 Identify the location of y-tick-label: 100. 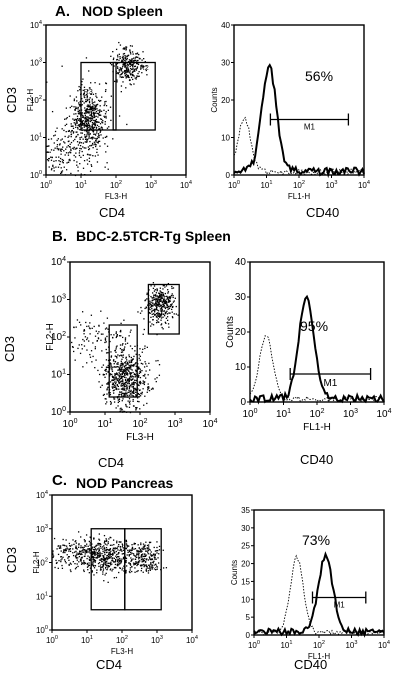
(58, 412).